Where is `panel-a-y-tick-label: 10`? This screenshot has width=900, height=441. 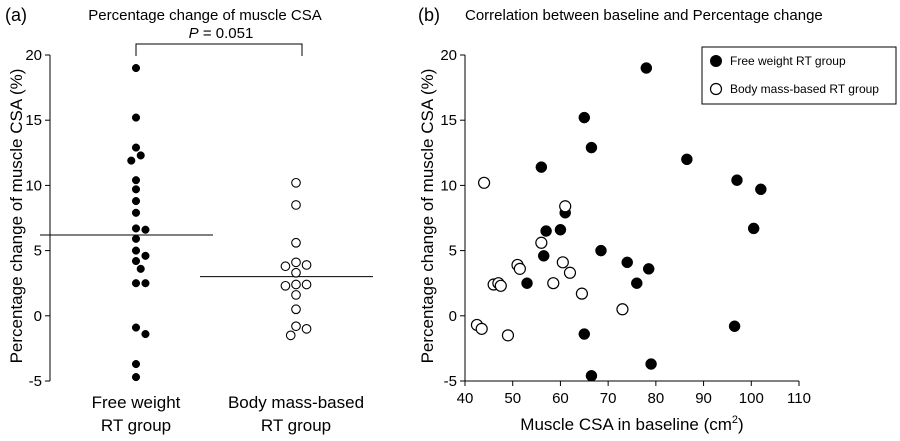 panel-a-y-tick-label: 10 is located at coordinates (33, 185).